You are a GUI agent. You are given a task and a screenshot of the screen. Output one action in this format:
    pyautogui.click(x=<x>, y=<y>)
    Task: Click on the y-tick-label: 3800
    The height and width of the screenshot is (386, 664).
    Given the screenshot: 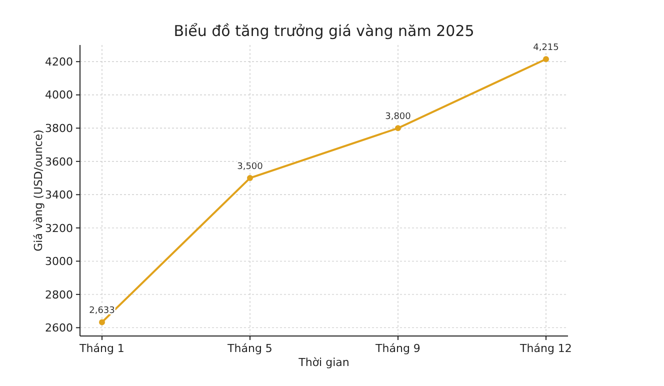 What is the action you would take?
    pyautogui.click(x=59, y=128)
    